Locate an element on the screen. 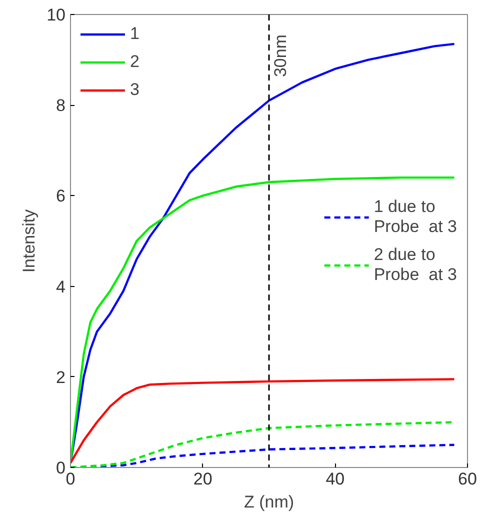 This screenshot has height=517, width=481. y-tick-label: 8 is located at coordinates (61, 106).